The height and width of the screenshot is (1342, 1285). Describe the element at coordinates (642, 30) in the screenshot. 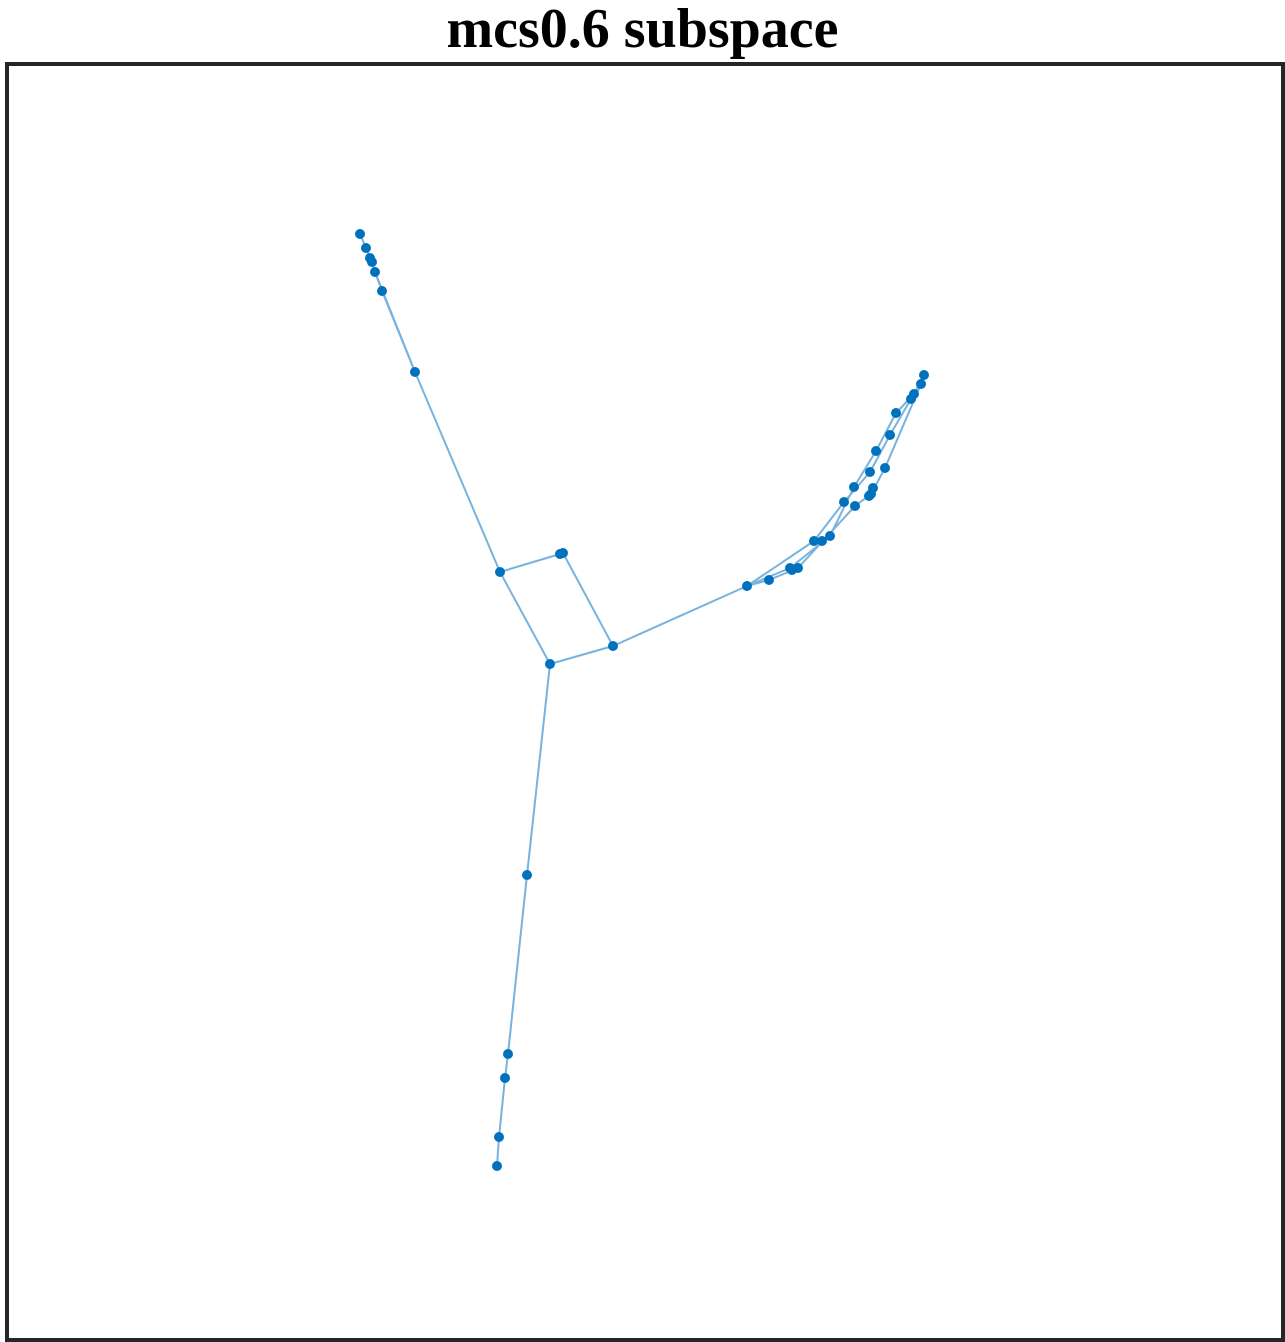

I see `plot-title: mcs0.6 subspace` at that location.